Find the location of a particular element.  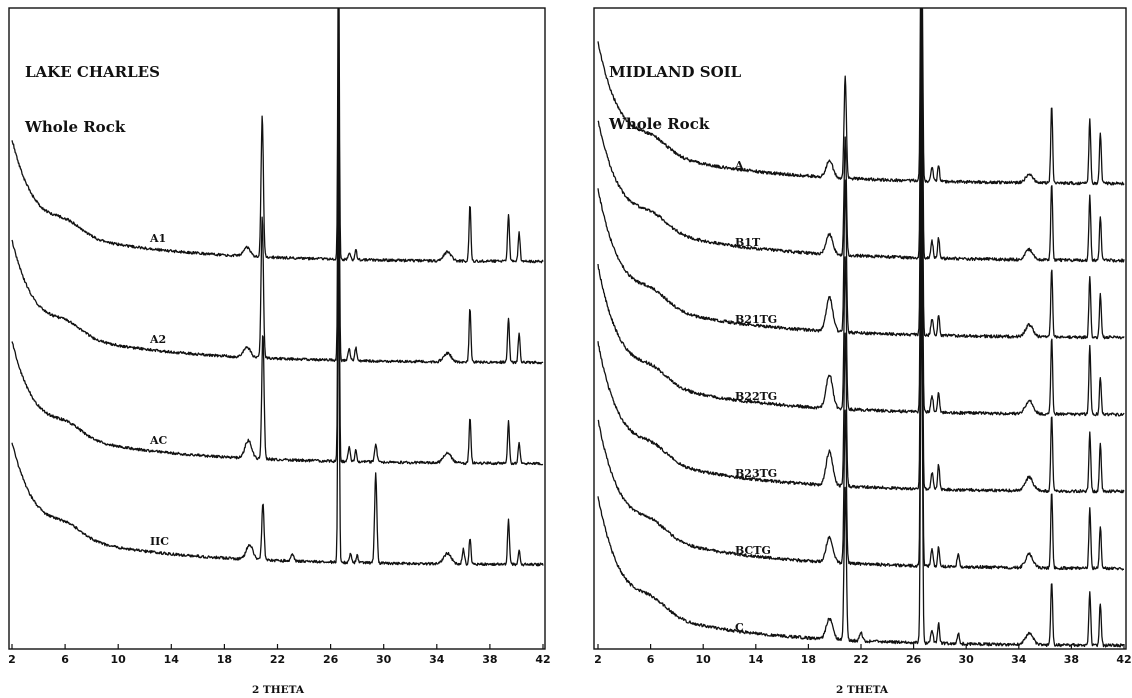

lake-charles-sample-labels: A1 A2 AC IIC is located at coordinates (159, 390).